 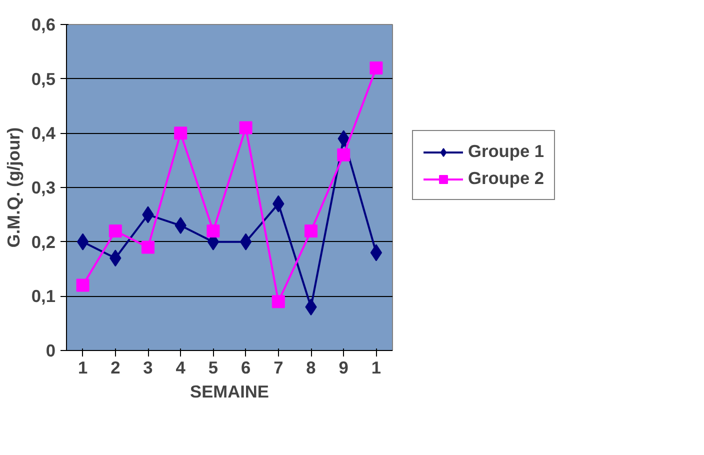 I want to click on x-tick-label: 3, so click(x=148, y=368).